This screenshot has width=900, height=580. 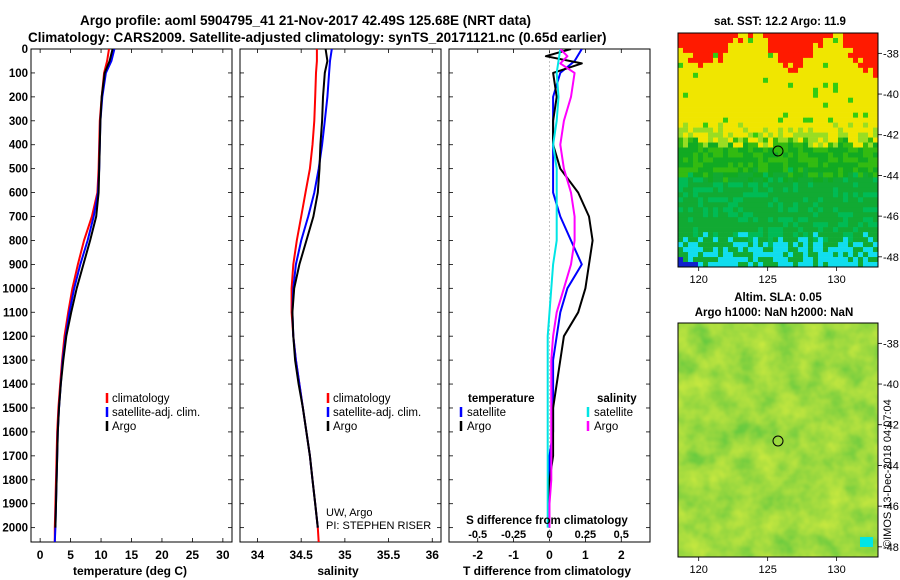 I want to click on x-tick-label: 5, so click(x=70, y=555).